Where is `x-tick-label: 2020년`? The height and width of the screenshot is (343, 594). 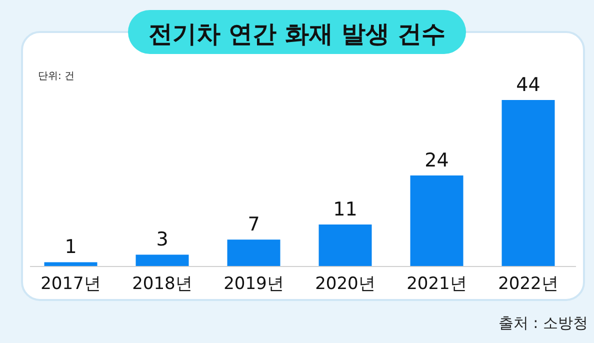 x-tick-label: 2020년 is located at coordinates (345, 284).